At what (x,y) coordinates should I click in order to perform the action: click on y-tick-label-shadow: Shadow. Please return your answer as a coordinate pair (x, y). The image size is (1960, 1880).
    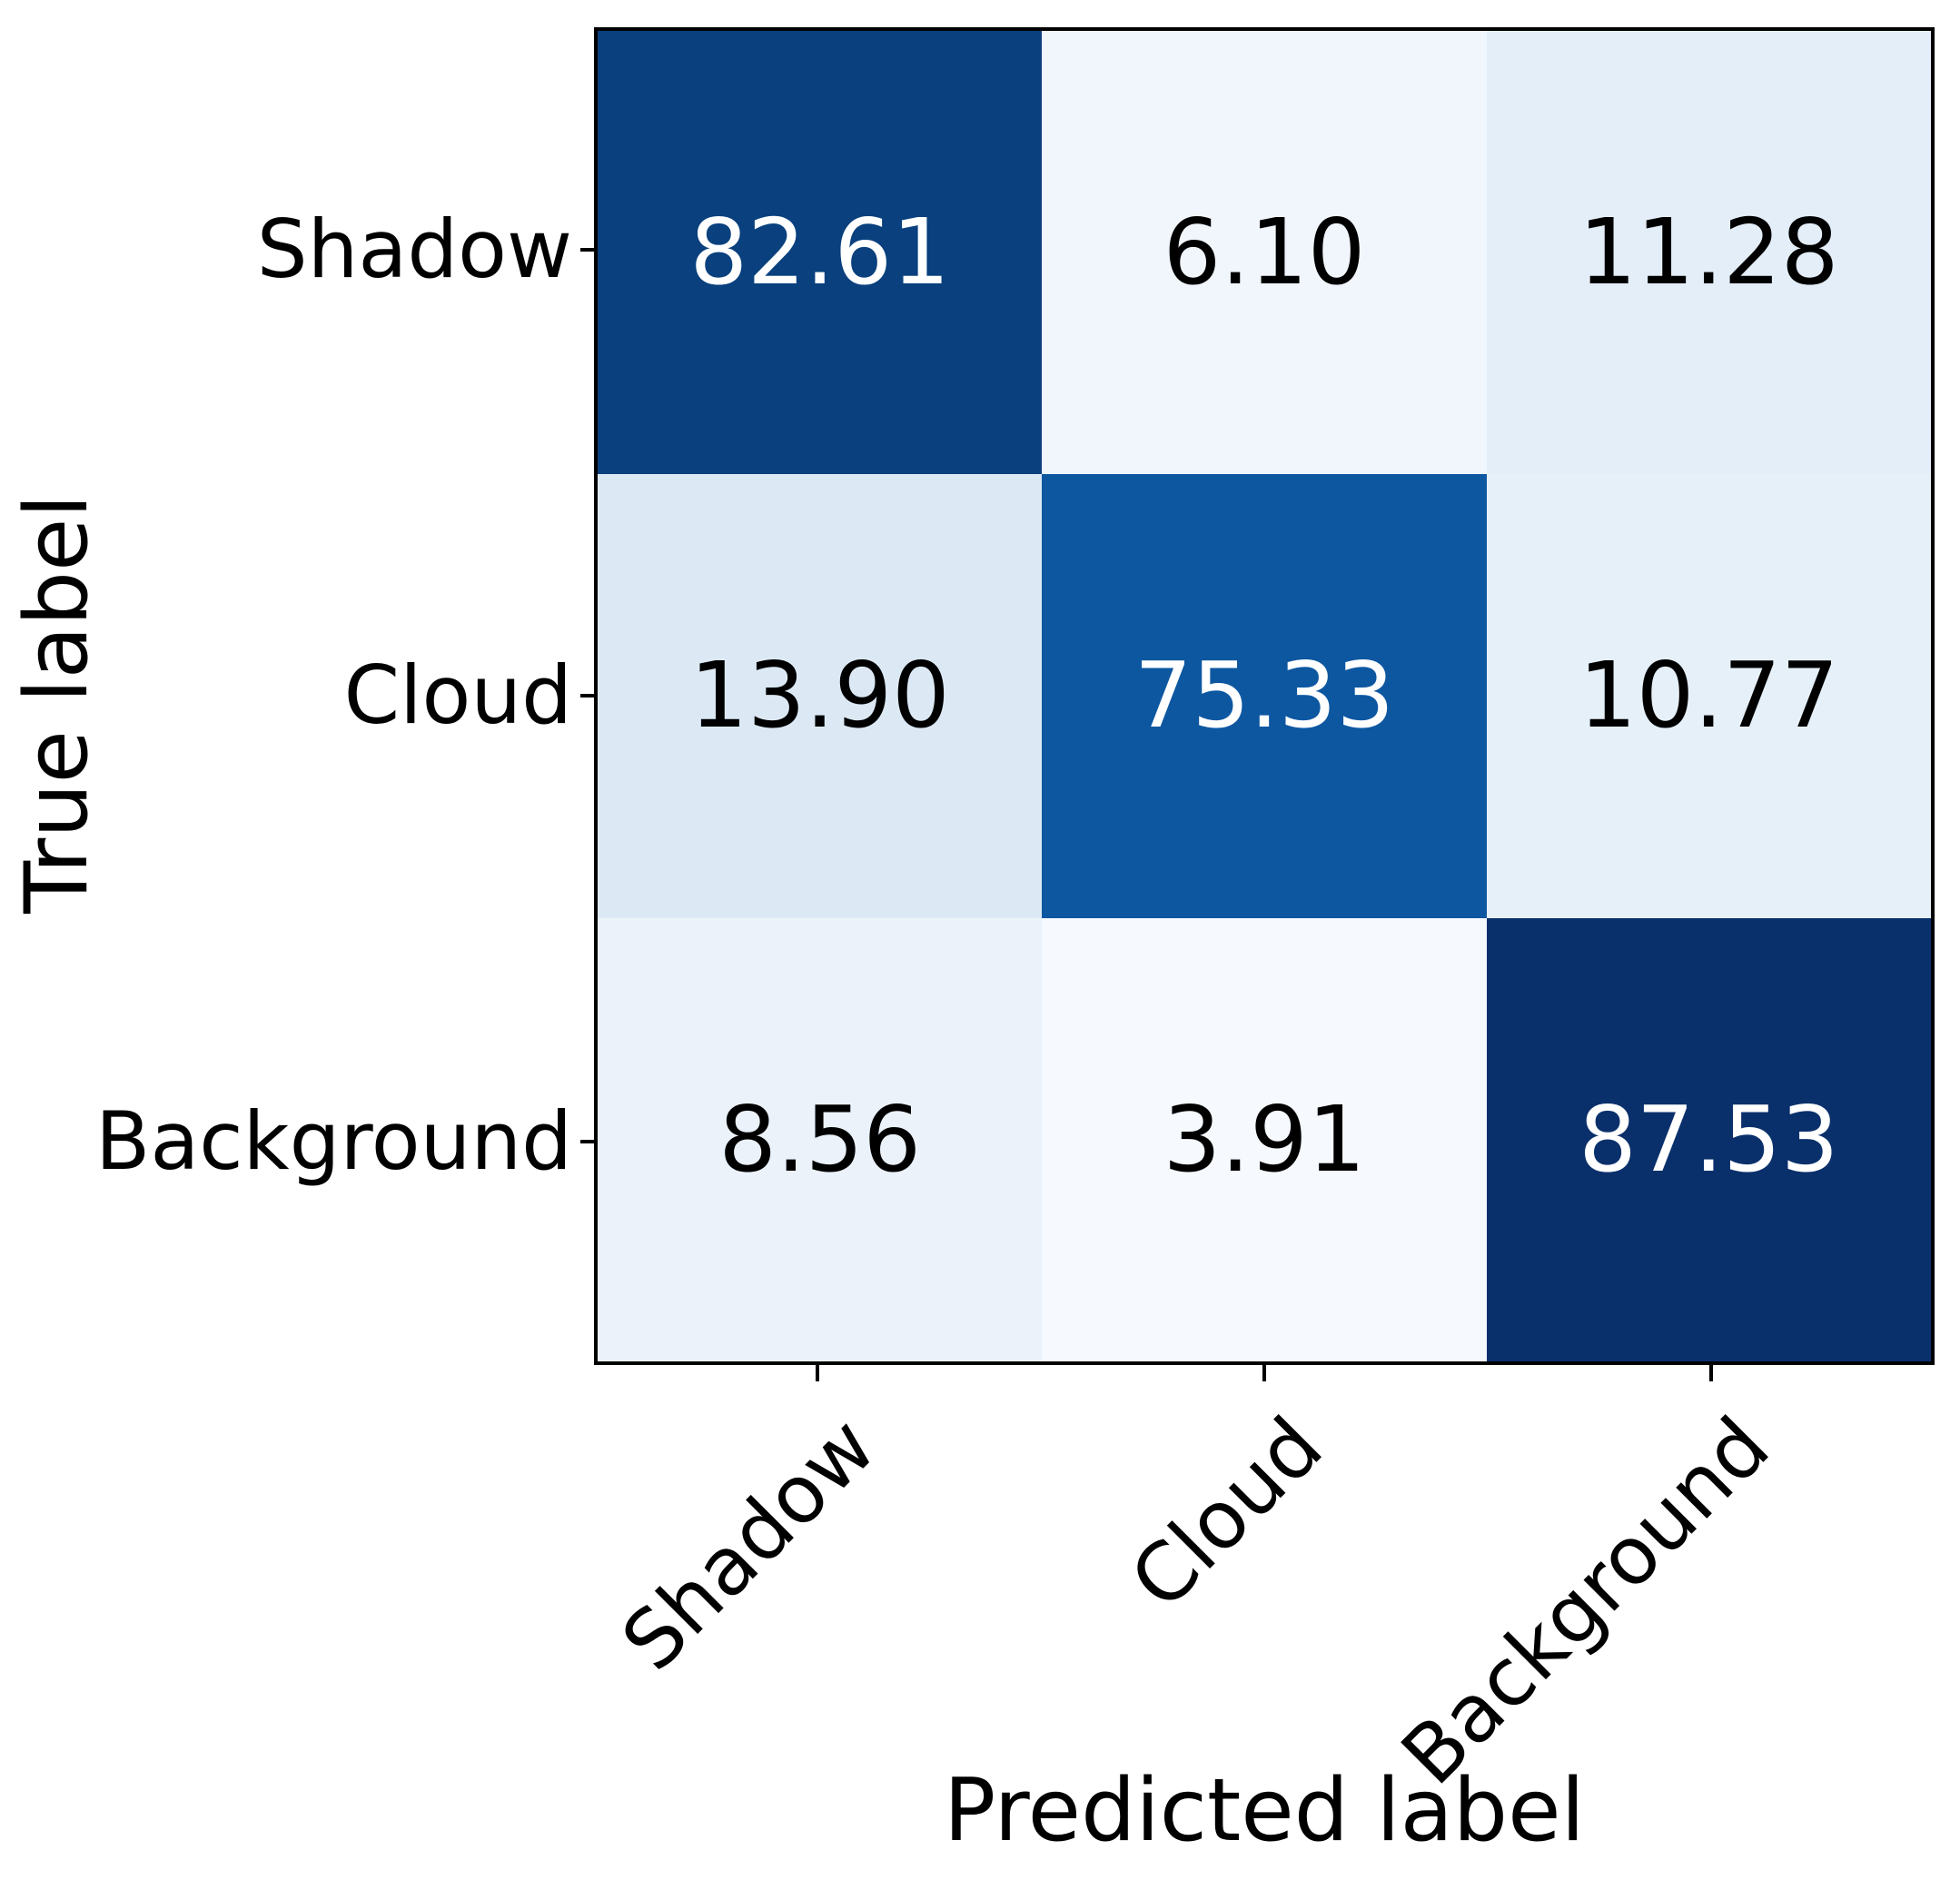
    Looking at the image, I should click on (414, 249).